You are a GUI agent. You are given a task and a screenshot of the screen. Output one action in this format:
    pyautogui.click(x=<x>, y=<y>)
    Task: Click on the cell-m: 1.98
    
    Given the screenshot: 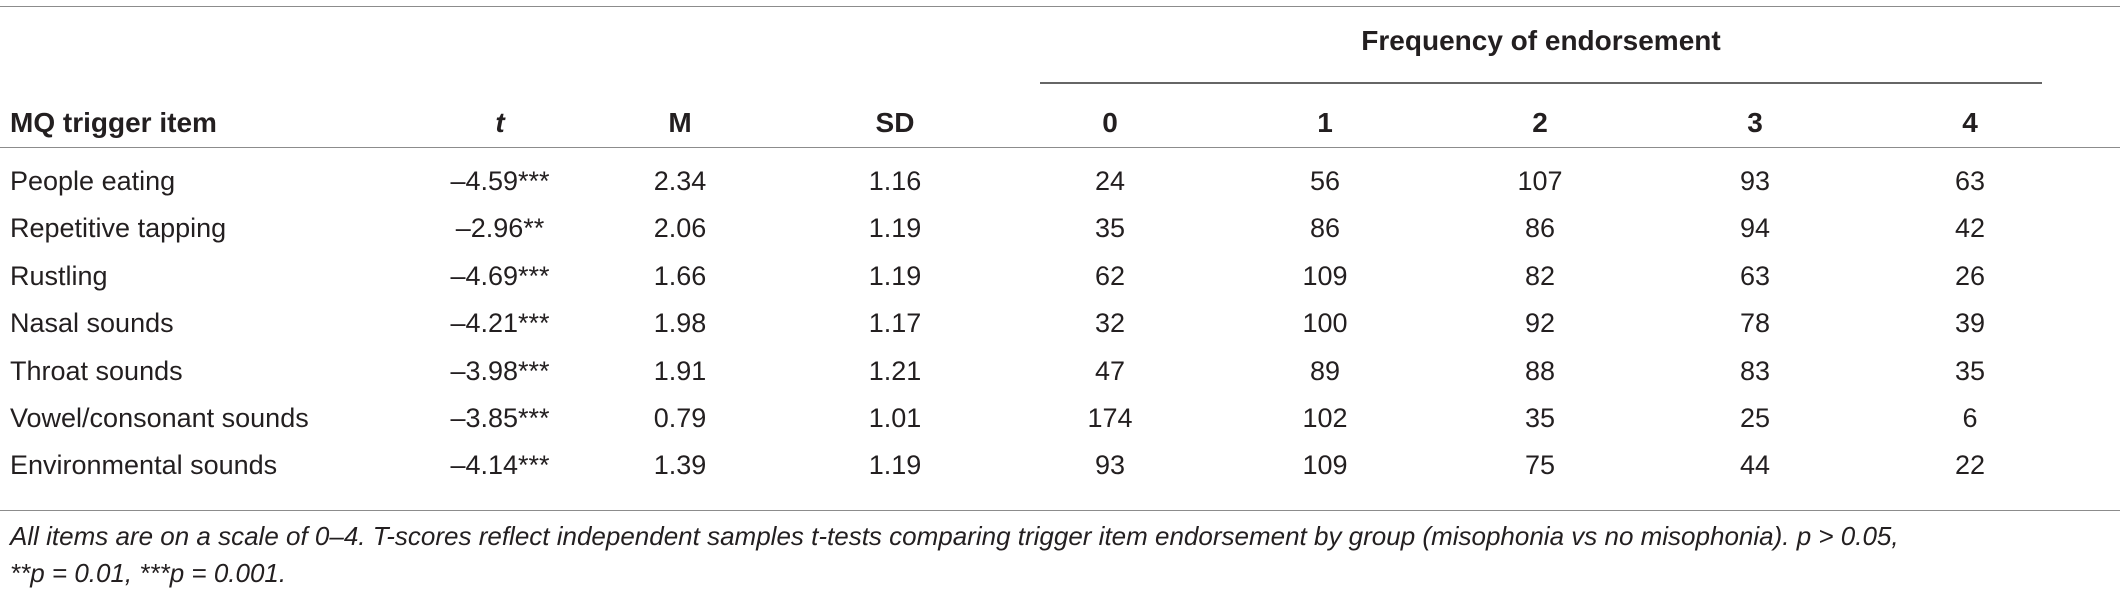 What is the action you would take?
    pyautogui.click(x=680, y=323)
    